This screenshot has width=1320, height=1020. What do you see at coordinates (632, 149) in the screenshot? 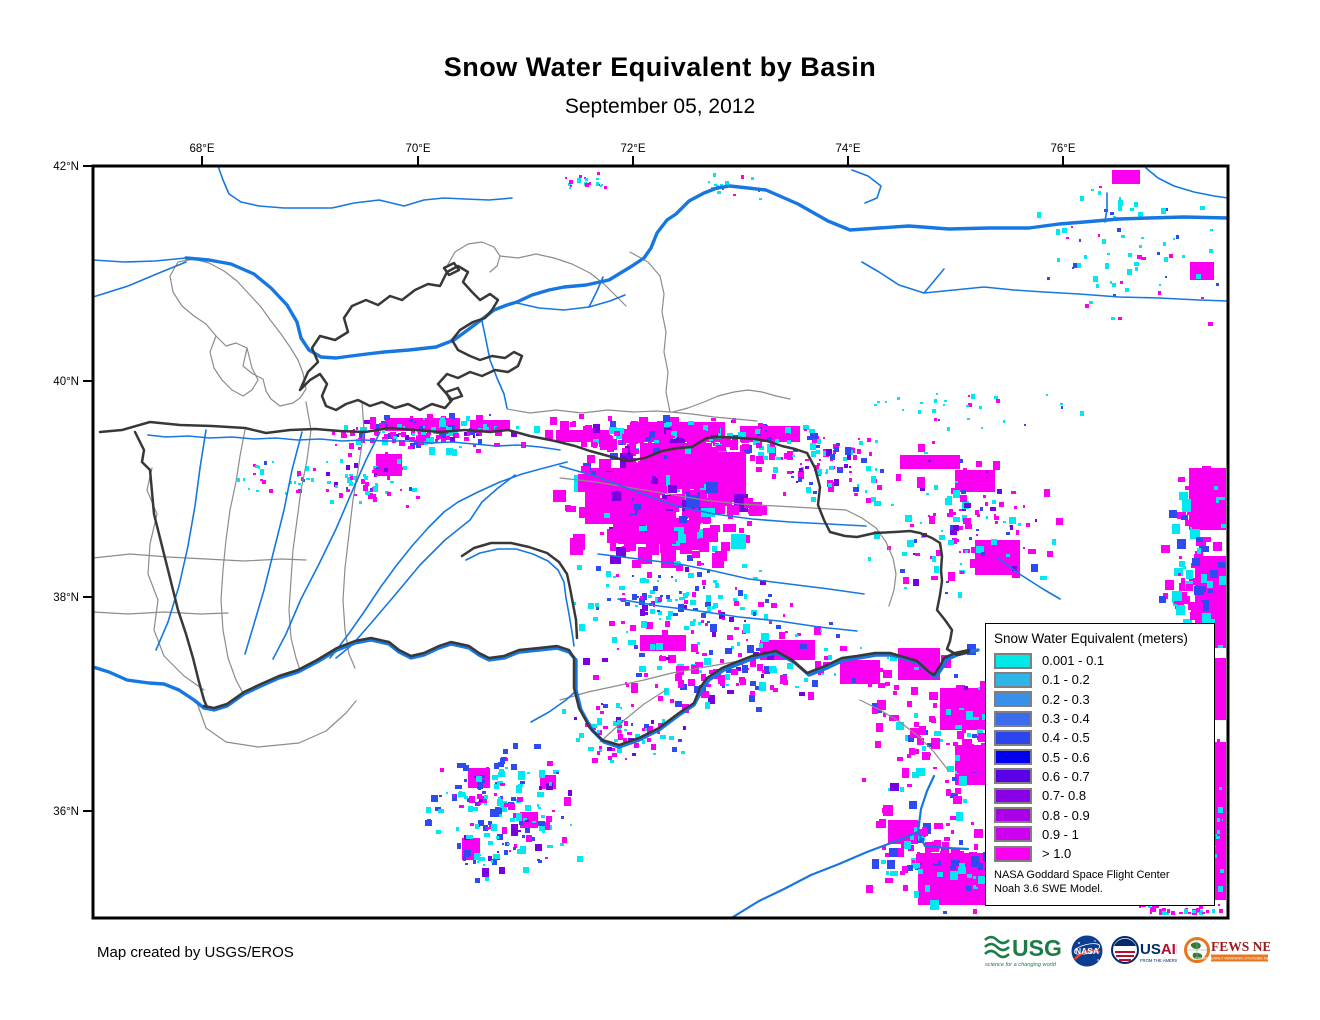
I see `x-tick-label: 72°E` at bounding box center [632, 149].